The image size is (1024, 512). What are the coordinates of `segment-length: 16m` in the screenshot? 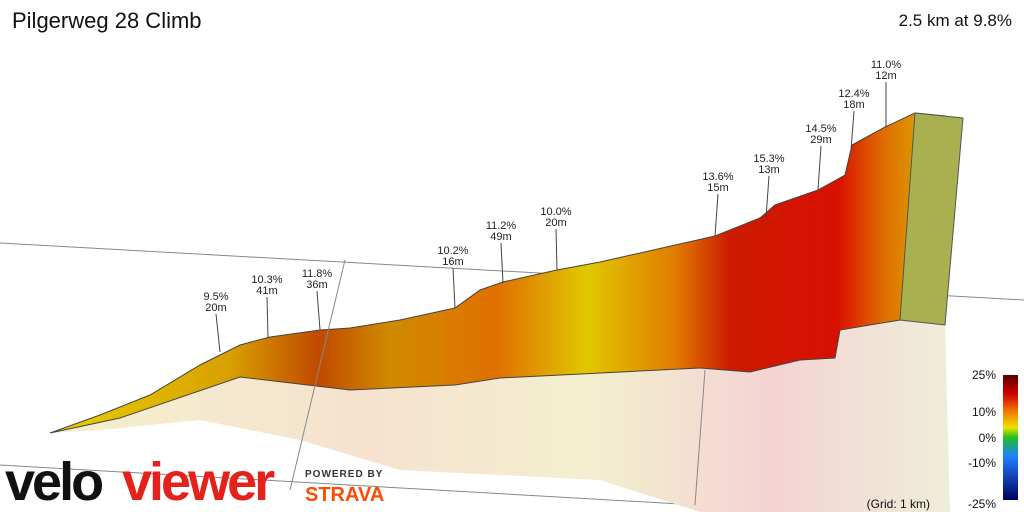 It's located at (452, 262).